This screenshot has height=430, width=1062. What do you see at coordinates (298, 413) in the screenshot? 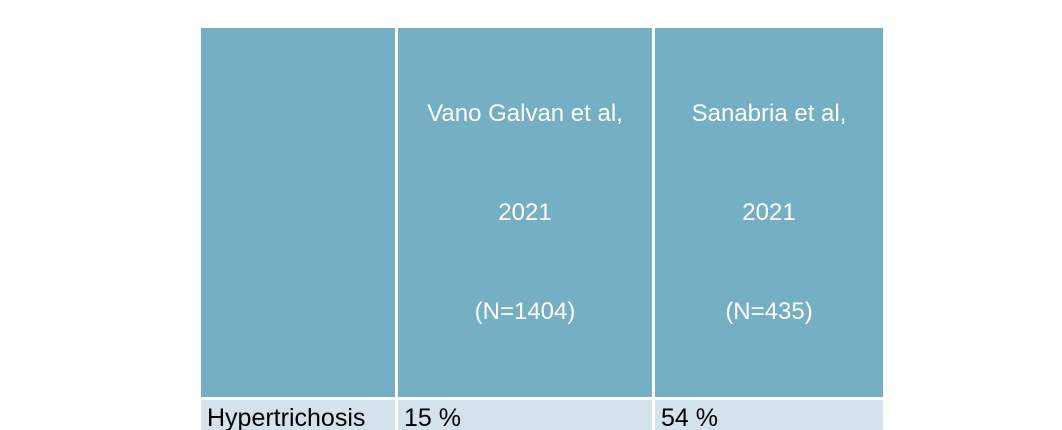
I see `row-label: Hypertrichosis` at bounding box center [298, 413].